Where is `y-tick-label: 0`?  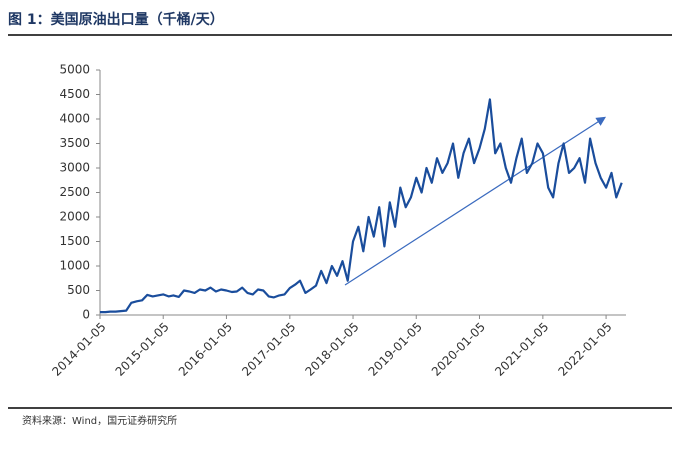
y-tick-label: 0 is located at coordinates (86, 315).